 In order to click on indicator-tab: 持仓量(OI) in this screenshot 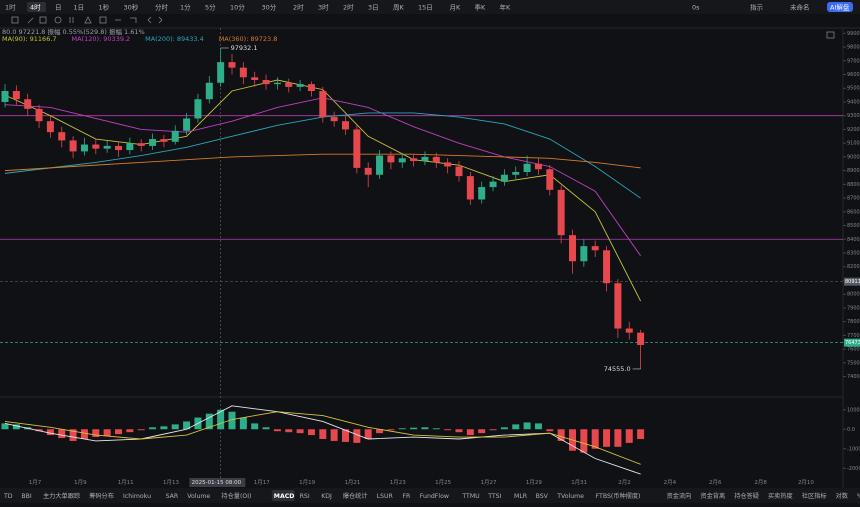, I will do `click(236, 496)`.